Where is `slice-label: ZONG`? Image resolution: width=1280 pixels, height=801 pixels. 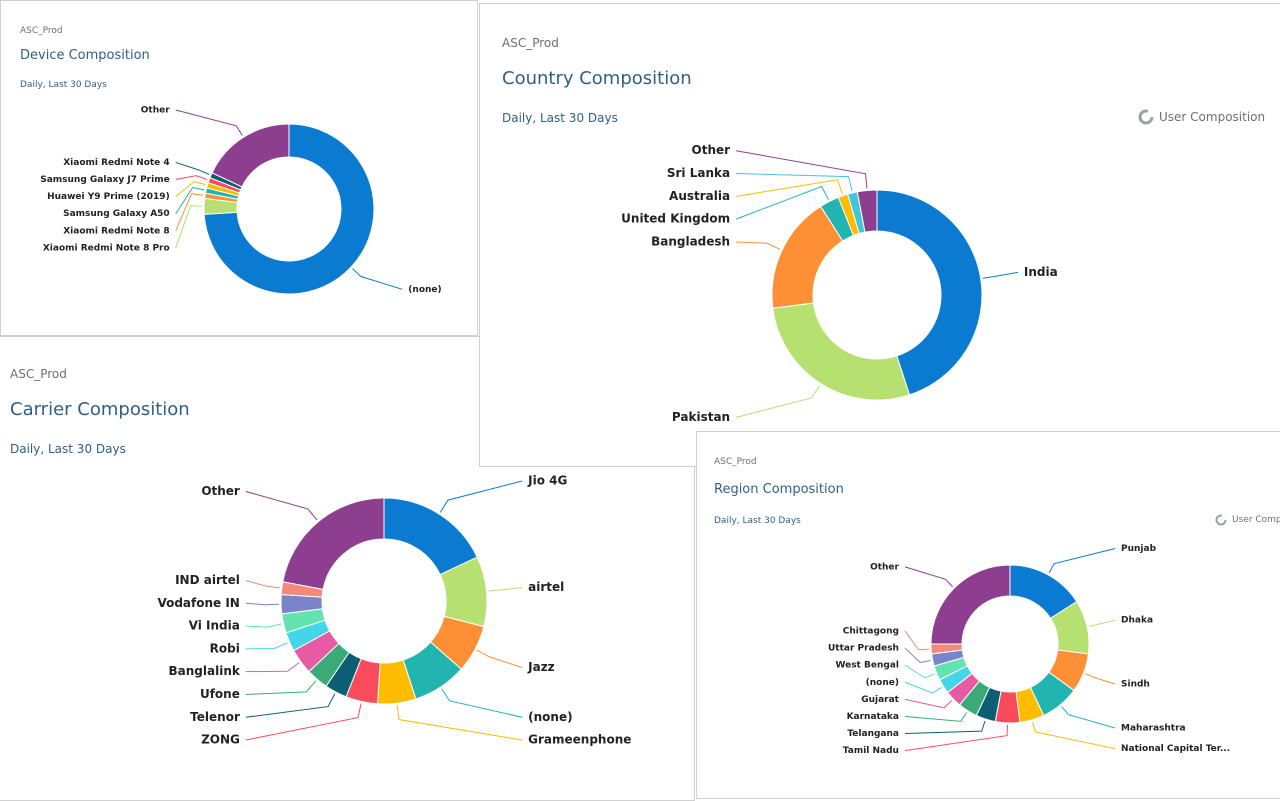
slice-label: ZONG is located at coordinates (220, 740).